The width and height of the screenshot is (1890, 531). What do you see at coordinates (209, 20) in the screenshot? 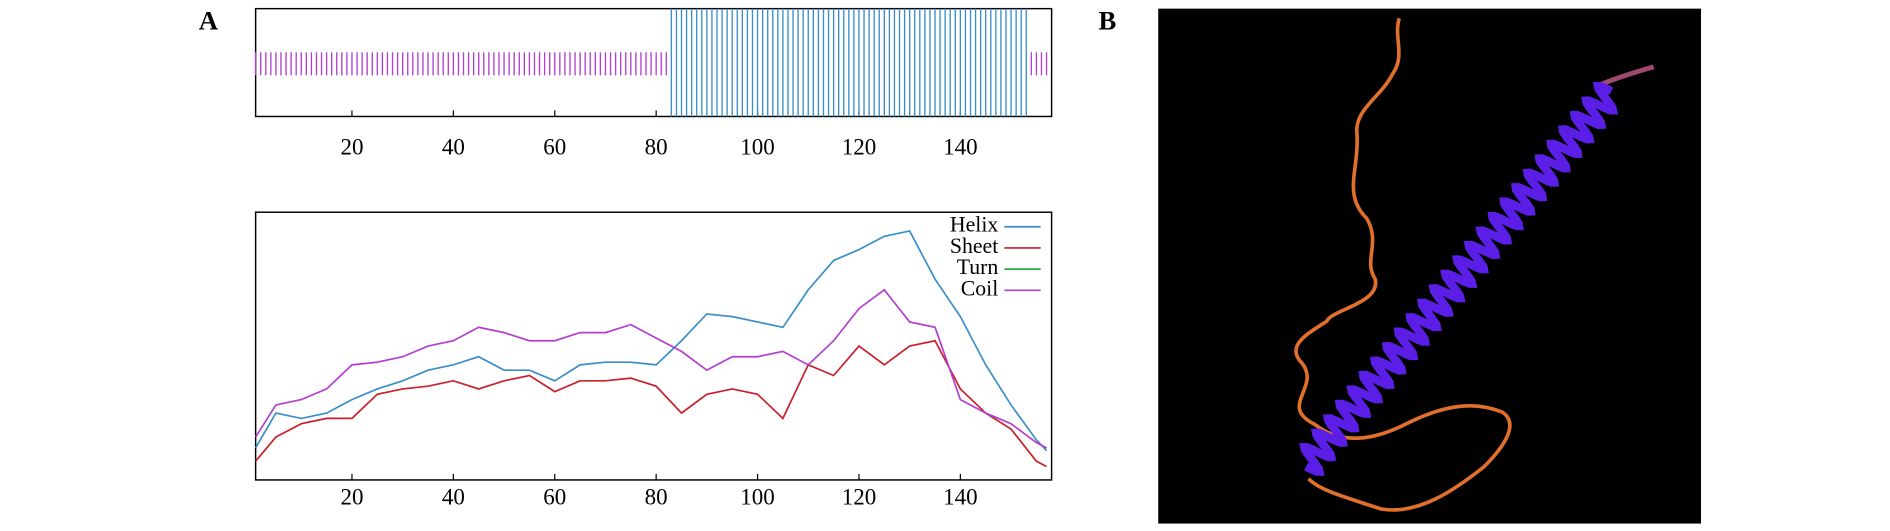
I see `panel-label: A` at bounding box center [209, 20].